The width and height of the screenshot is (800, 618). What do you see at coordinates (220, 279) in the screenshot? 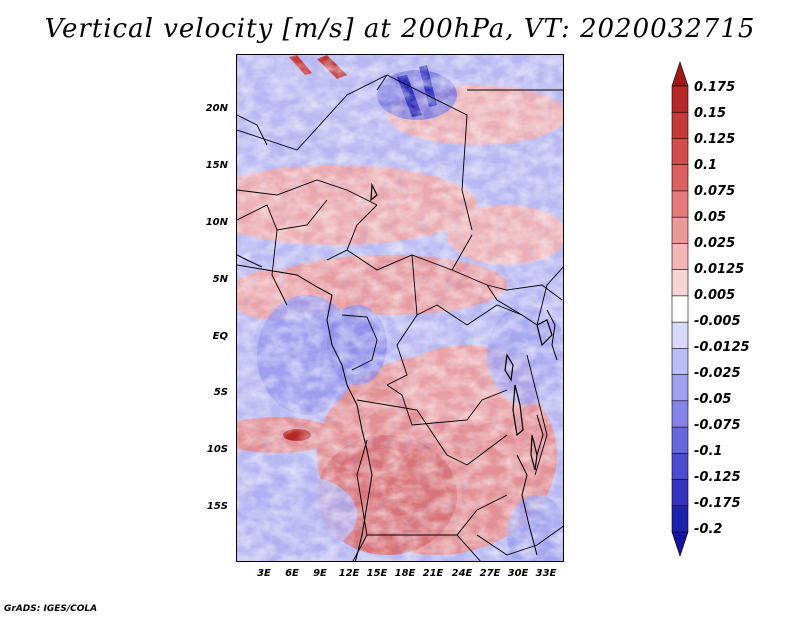
I see `lat-label-5n: 5N` at bounding box center [220, 279].